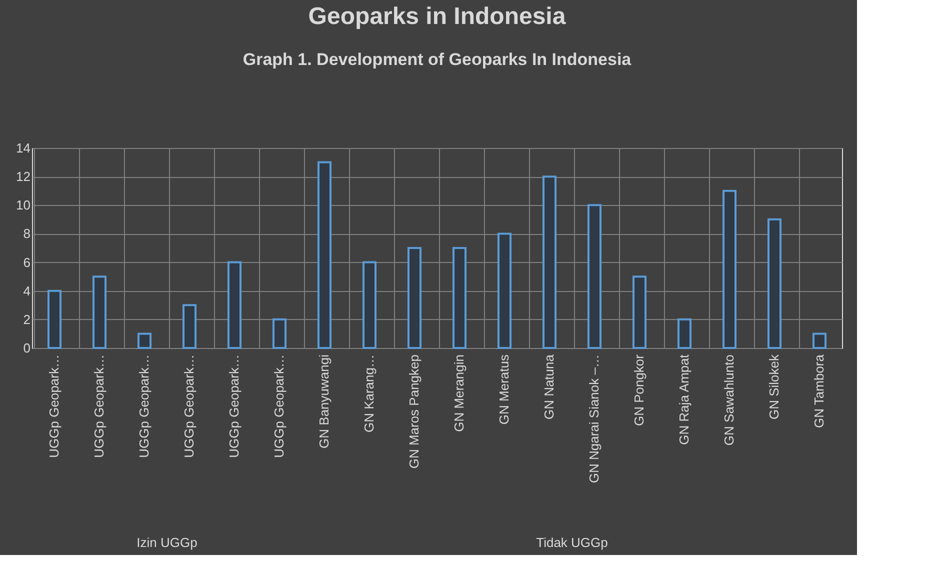 The height and width of the screenshot is (570, 941). Describe the element at coordinates (437, 59) in the screenshot. I see `caption: Graph 1. Development of Geoparks In Indonesia` at that location.